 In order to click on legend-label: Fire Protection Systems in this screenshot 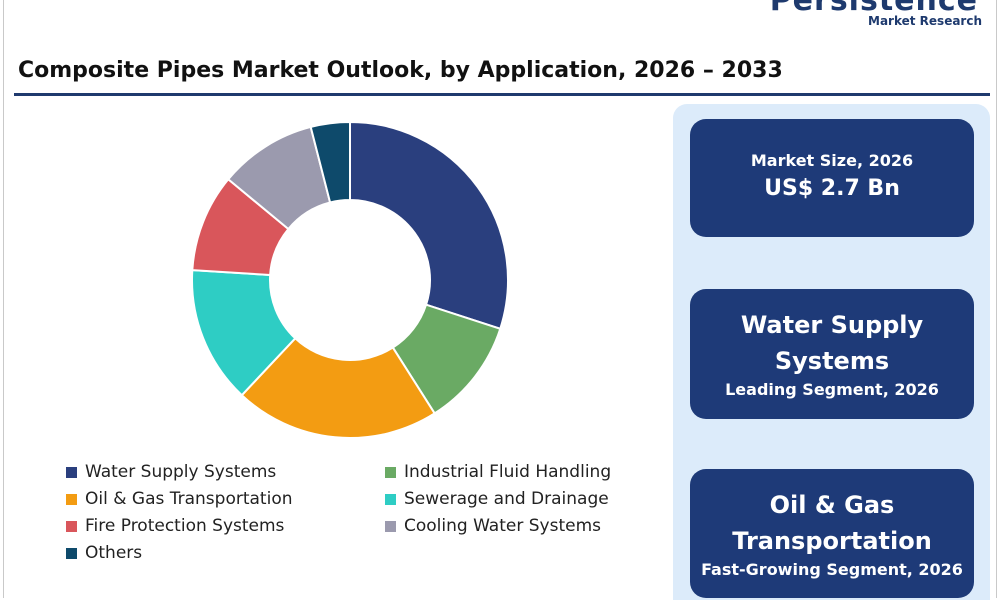, I will do `click(185, 526)`.